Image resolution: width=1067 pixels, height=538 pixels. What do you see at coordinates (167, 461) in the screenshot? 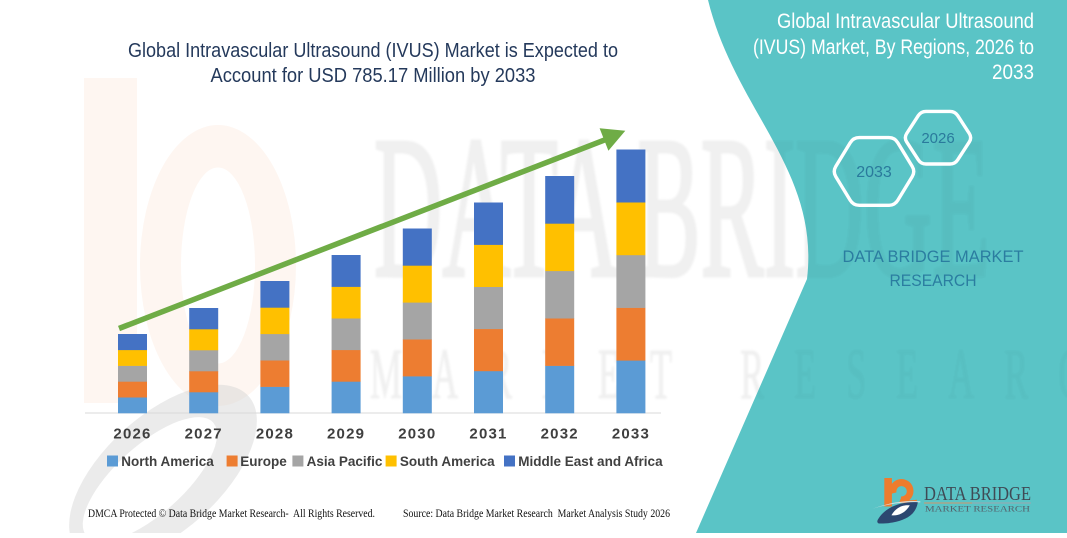
I see `svg-text: North America` at bounding box center [167, 461].